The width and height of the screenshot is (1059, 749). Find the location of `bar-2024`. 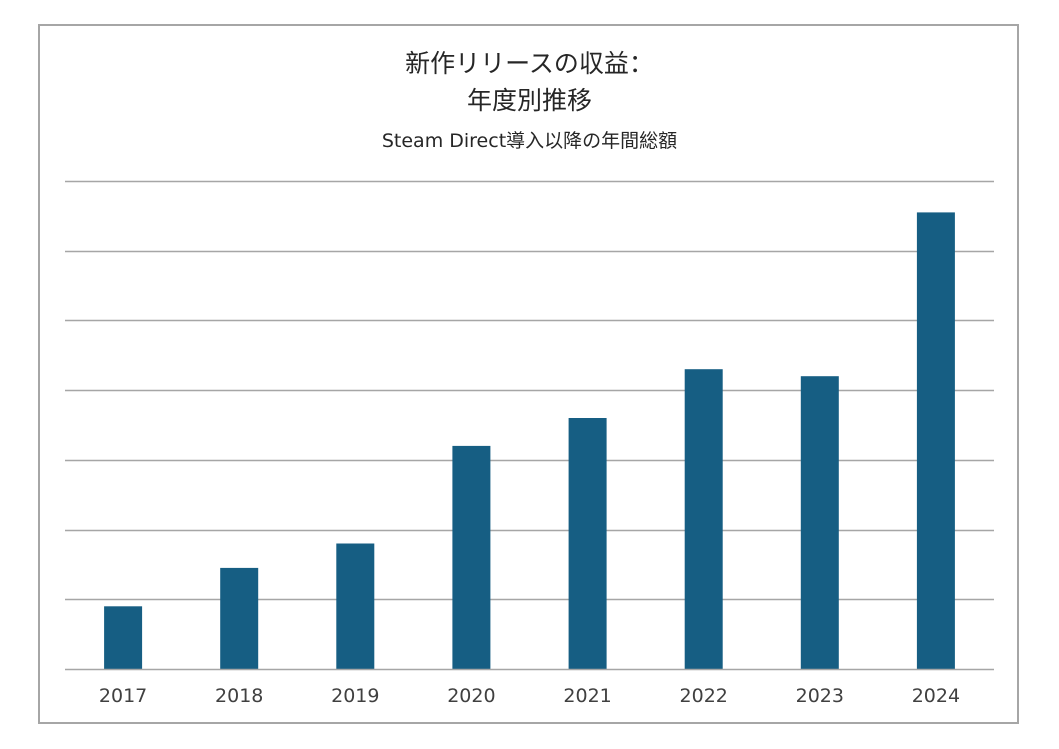

bar-2024 is located at coordinates (935, 440).